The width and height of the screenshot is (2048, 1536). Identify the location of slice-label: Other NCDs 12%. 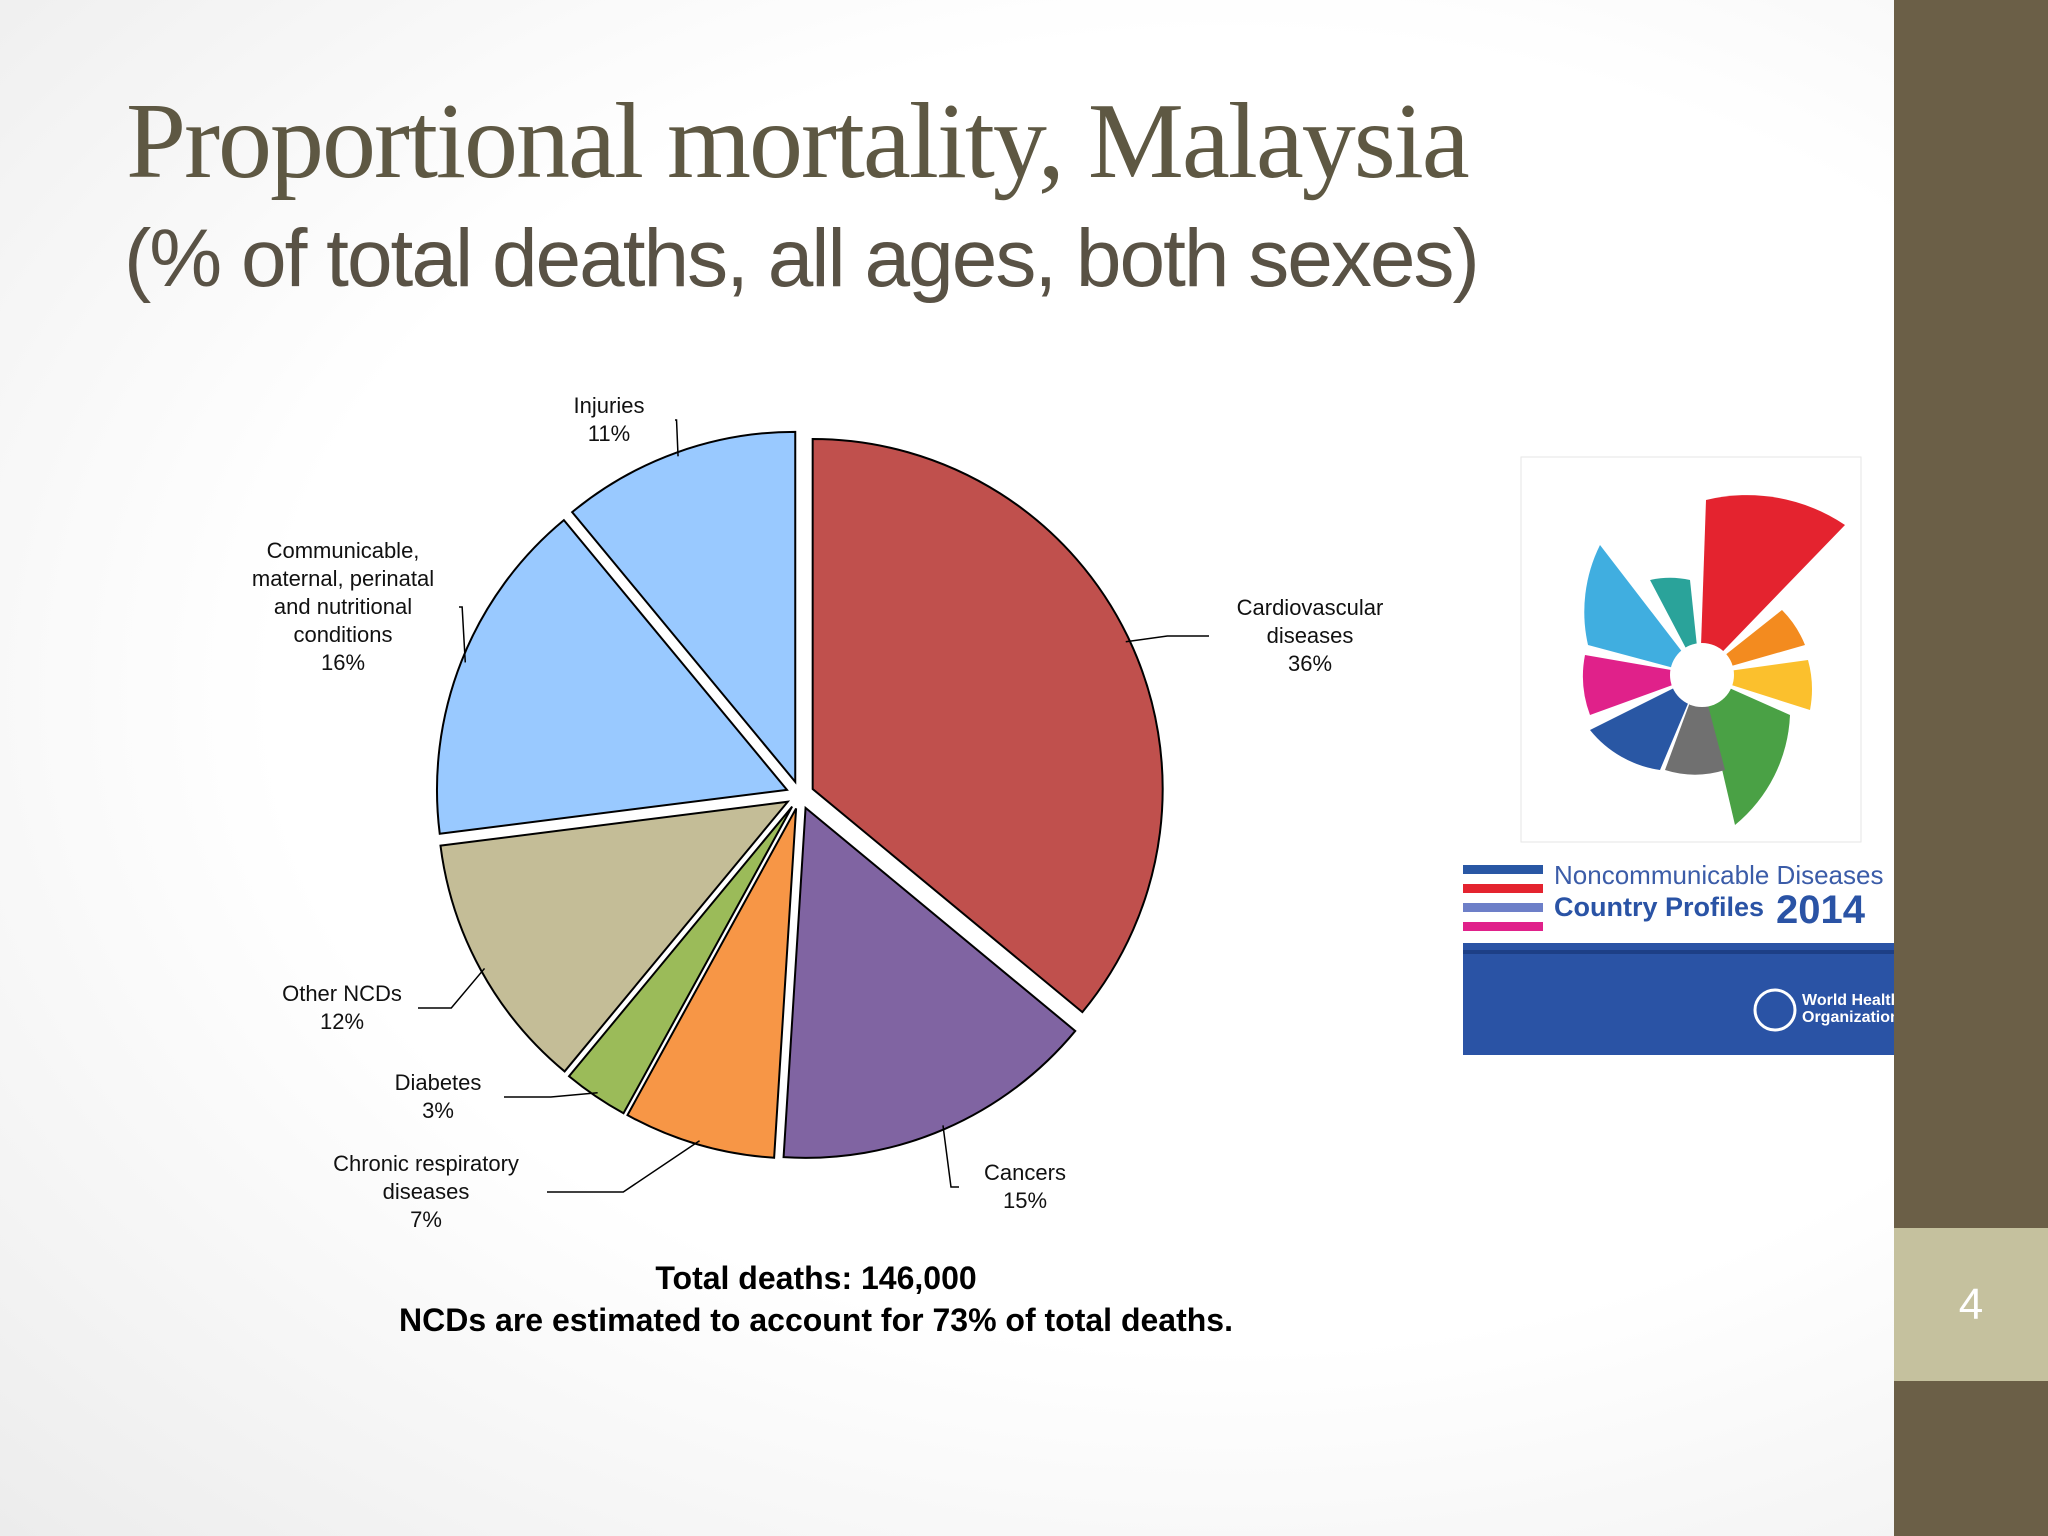
(342, 1008).